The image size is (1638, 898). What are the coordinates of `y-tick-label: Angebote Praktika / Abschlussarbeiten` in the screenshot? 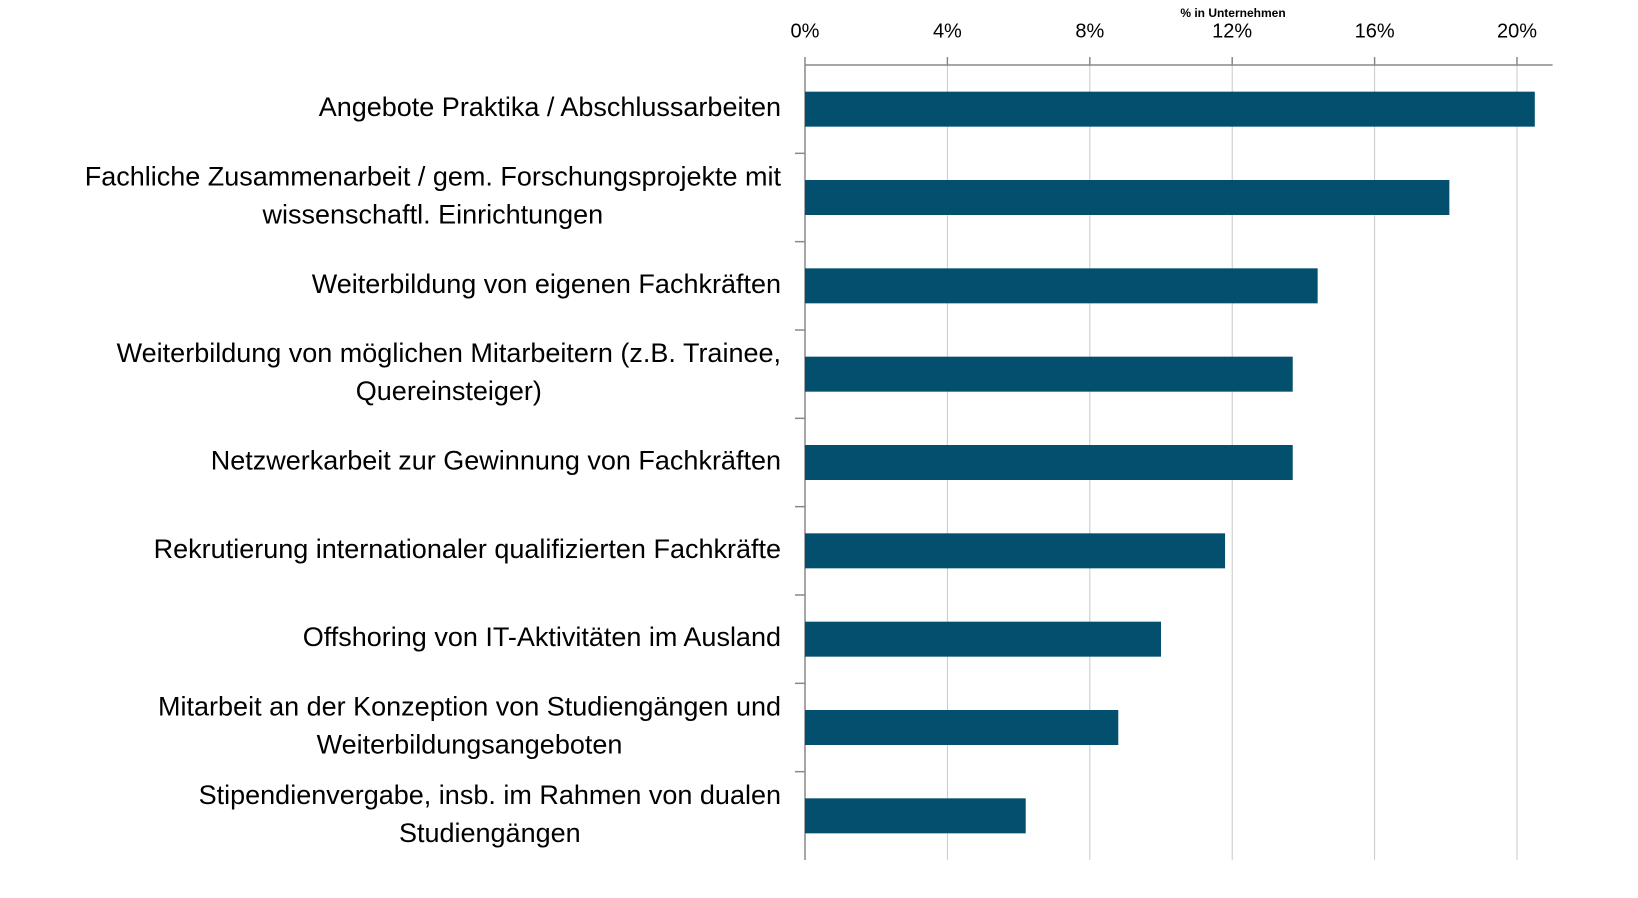 It's located at (550, 107).